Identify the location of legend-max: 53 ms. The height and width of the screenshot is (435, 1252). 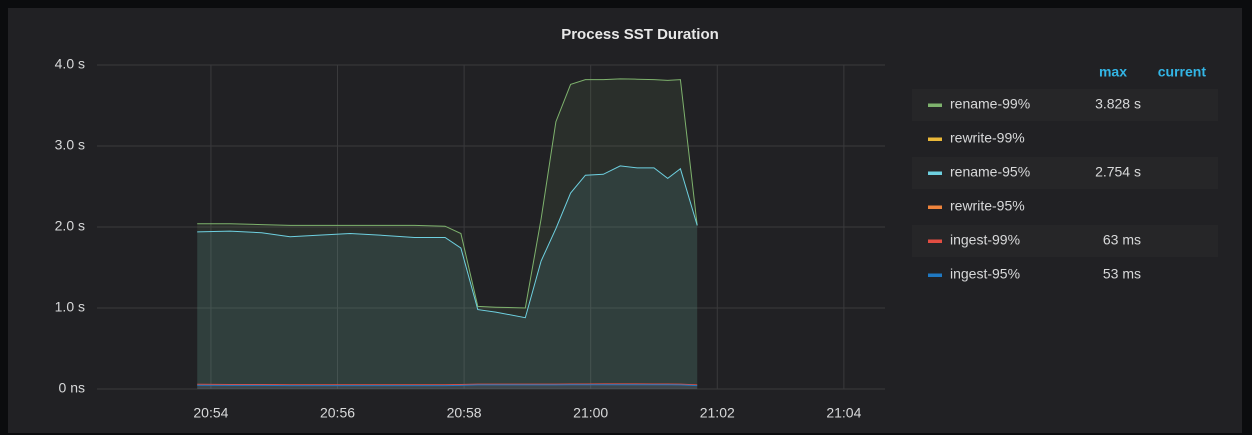
(1122, 274).